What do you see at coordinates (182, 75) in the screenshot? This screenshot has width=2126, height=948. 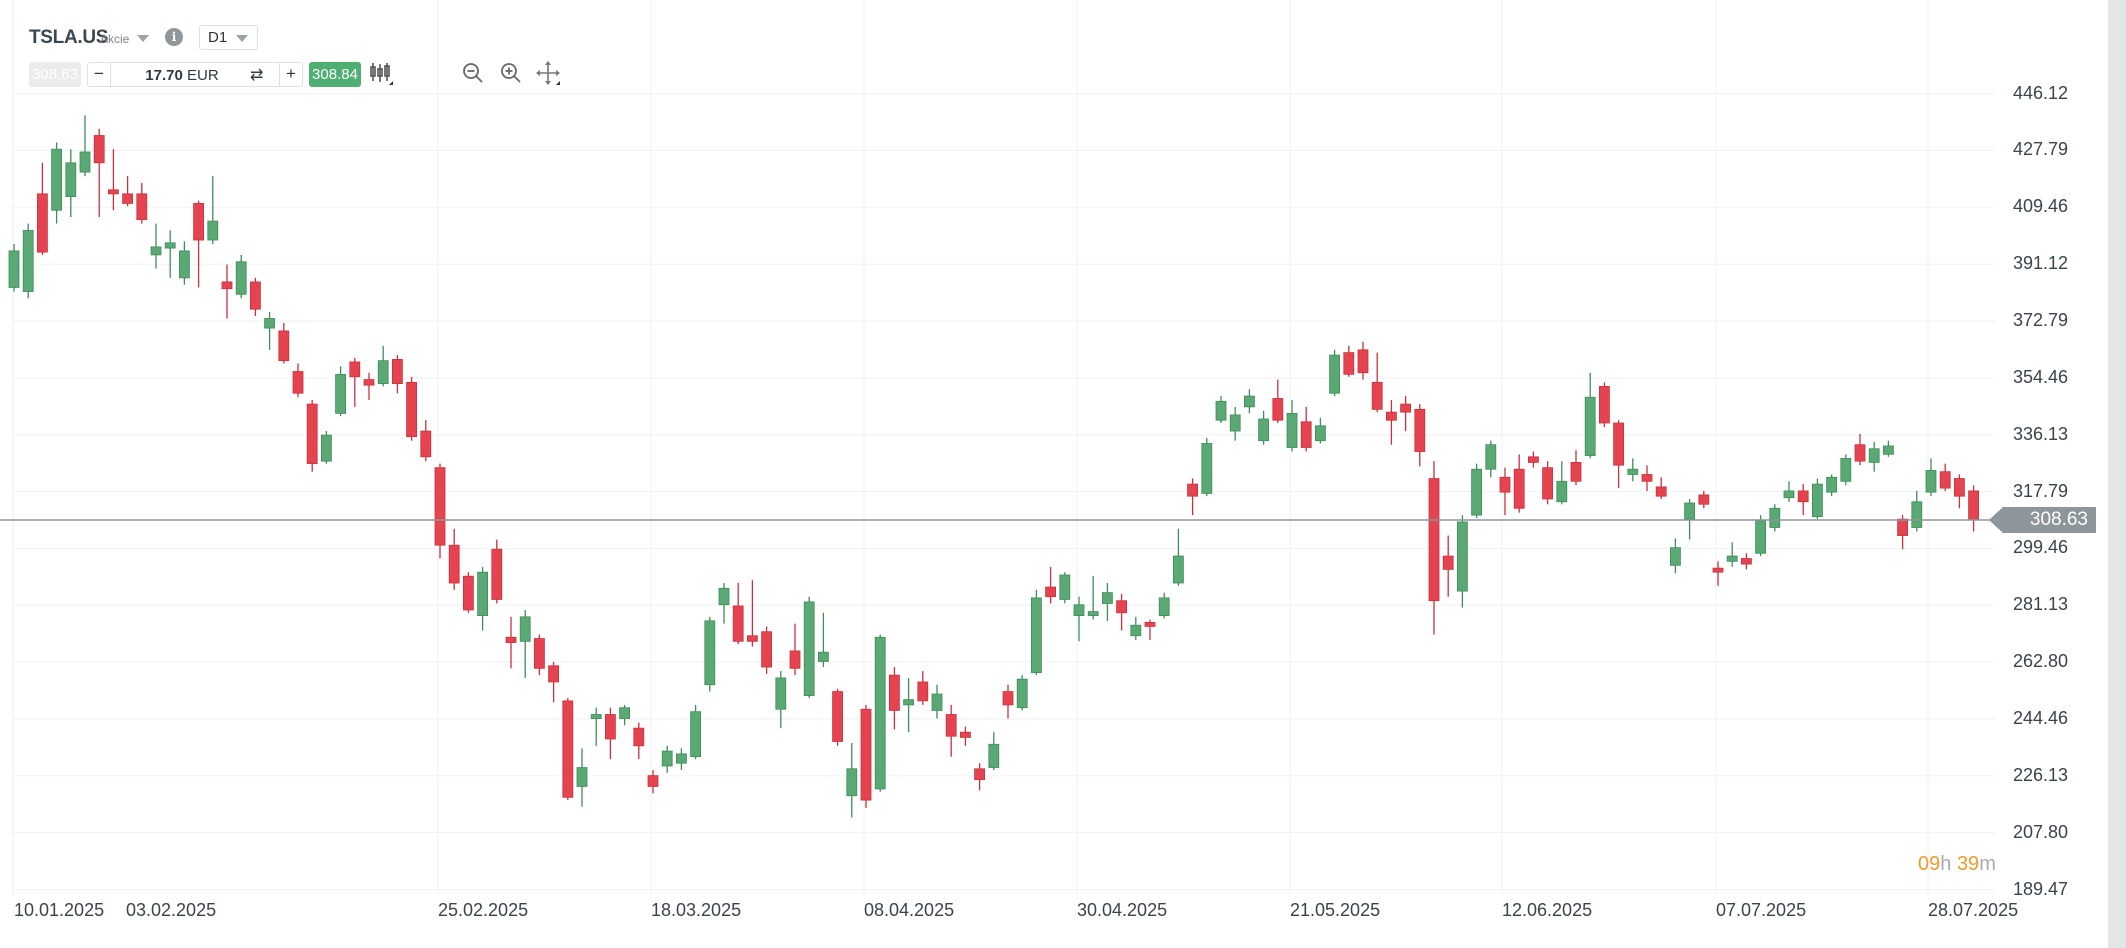 I see `volume-input: 17.70 EUR` at bounding box center [182, 75].